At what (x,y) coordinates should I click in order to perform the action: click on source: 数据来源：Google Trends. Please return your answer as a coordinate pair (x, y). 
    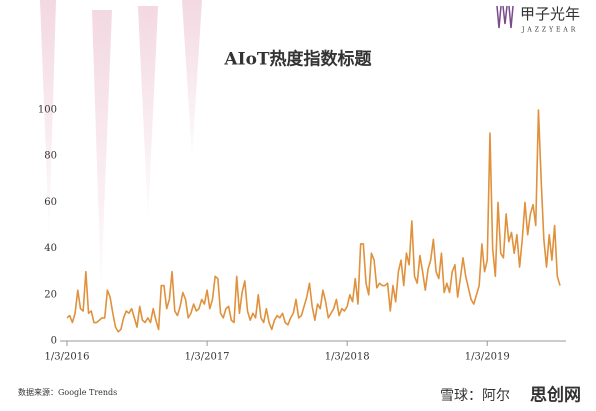
    Looking at the image, I should click on (67, 392).